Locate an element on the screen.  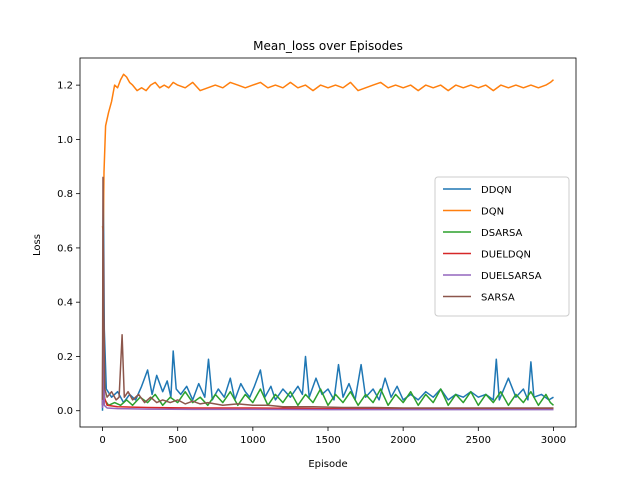
x-axis-label: Episode is located at coordinates (327, 464).